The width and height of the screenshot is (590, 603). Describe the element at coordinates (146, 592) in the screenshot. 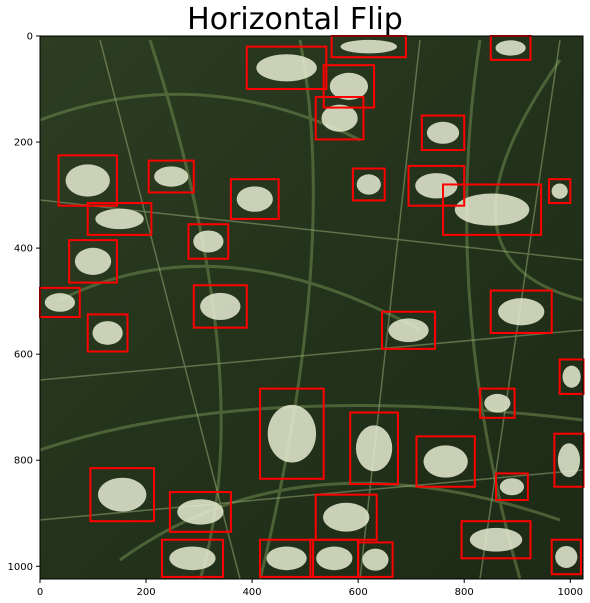

I see `x-tick-label: 200` at that location.